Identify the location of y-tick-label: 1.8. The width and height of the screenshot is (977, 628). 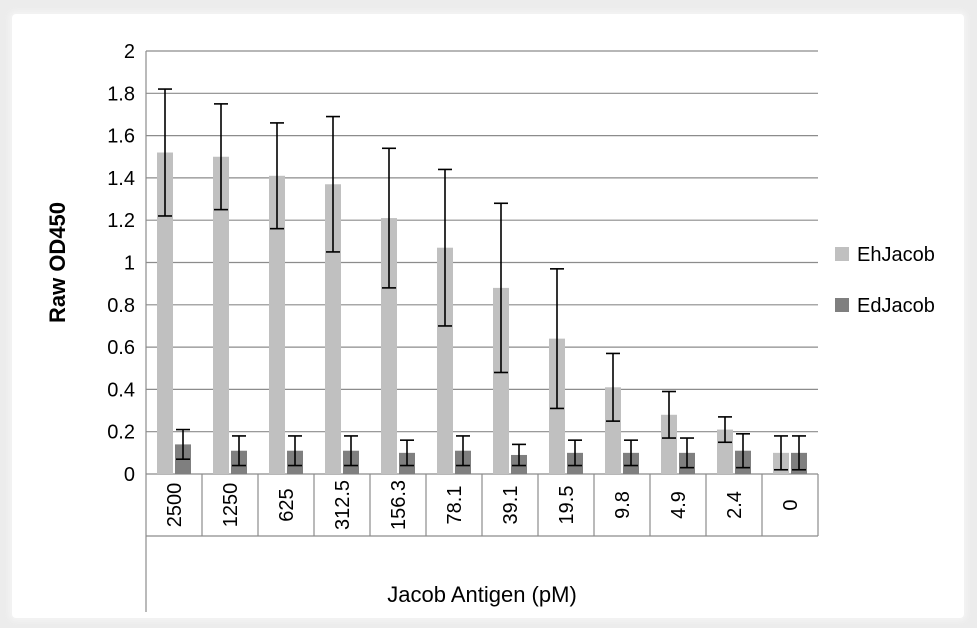
(121, 94).